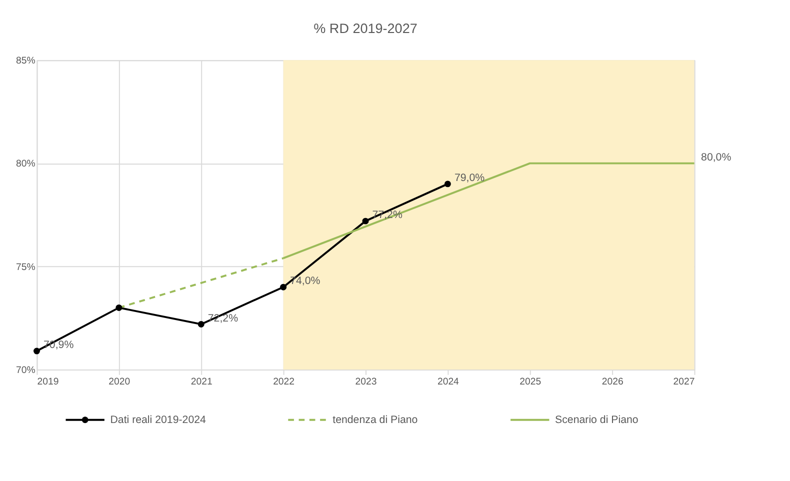 Image resolution: width=790 pixels, height=481 pixels. What do you see at coordinates (596, 420) in the screenshot?
I see `legend-label: Scenario di Piano` at bounding box center [596, 420].